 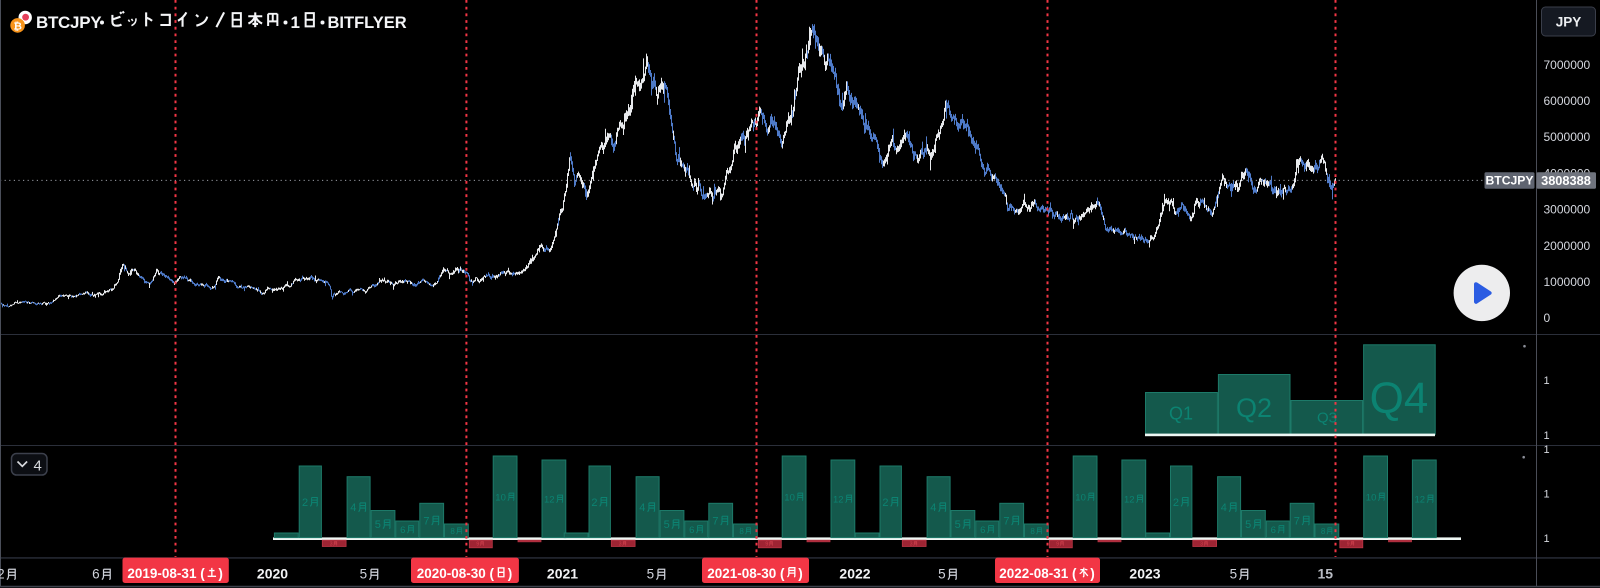 I want to click on svg-text: BITFLYER, so click(x=367, y=23).